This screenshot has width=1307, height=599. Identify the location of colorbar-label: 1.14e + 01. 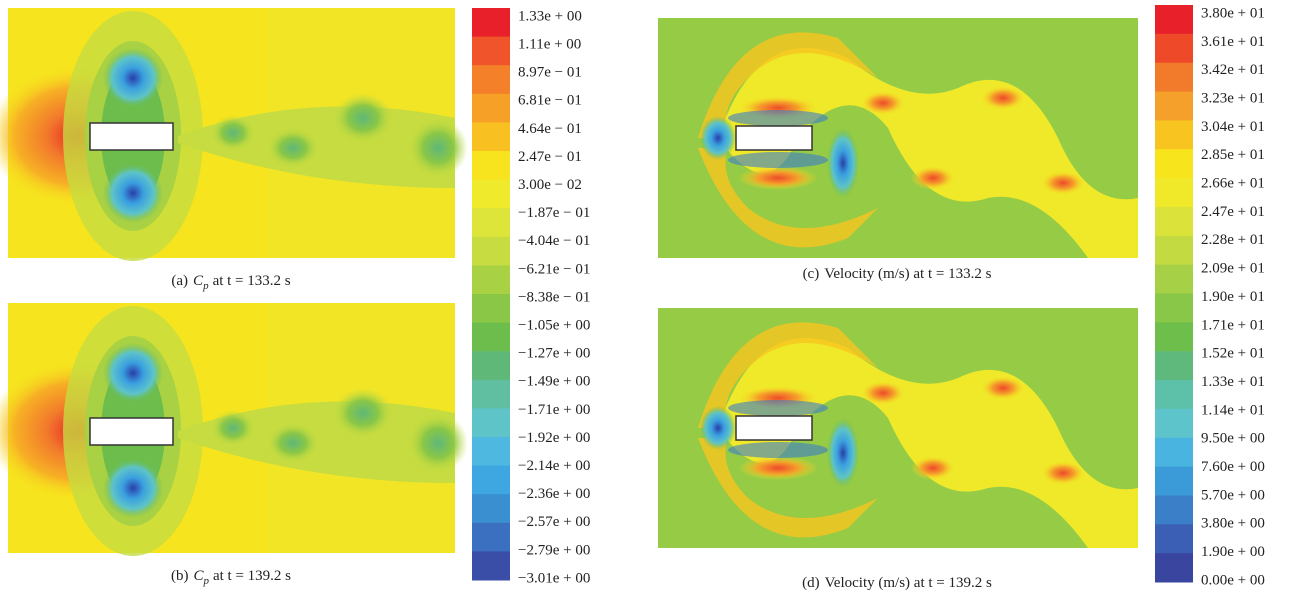
(1233, 410).